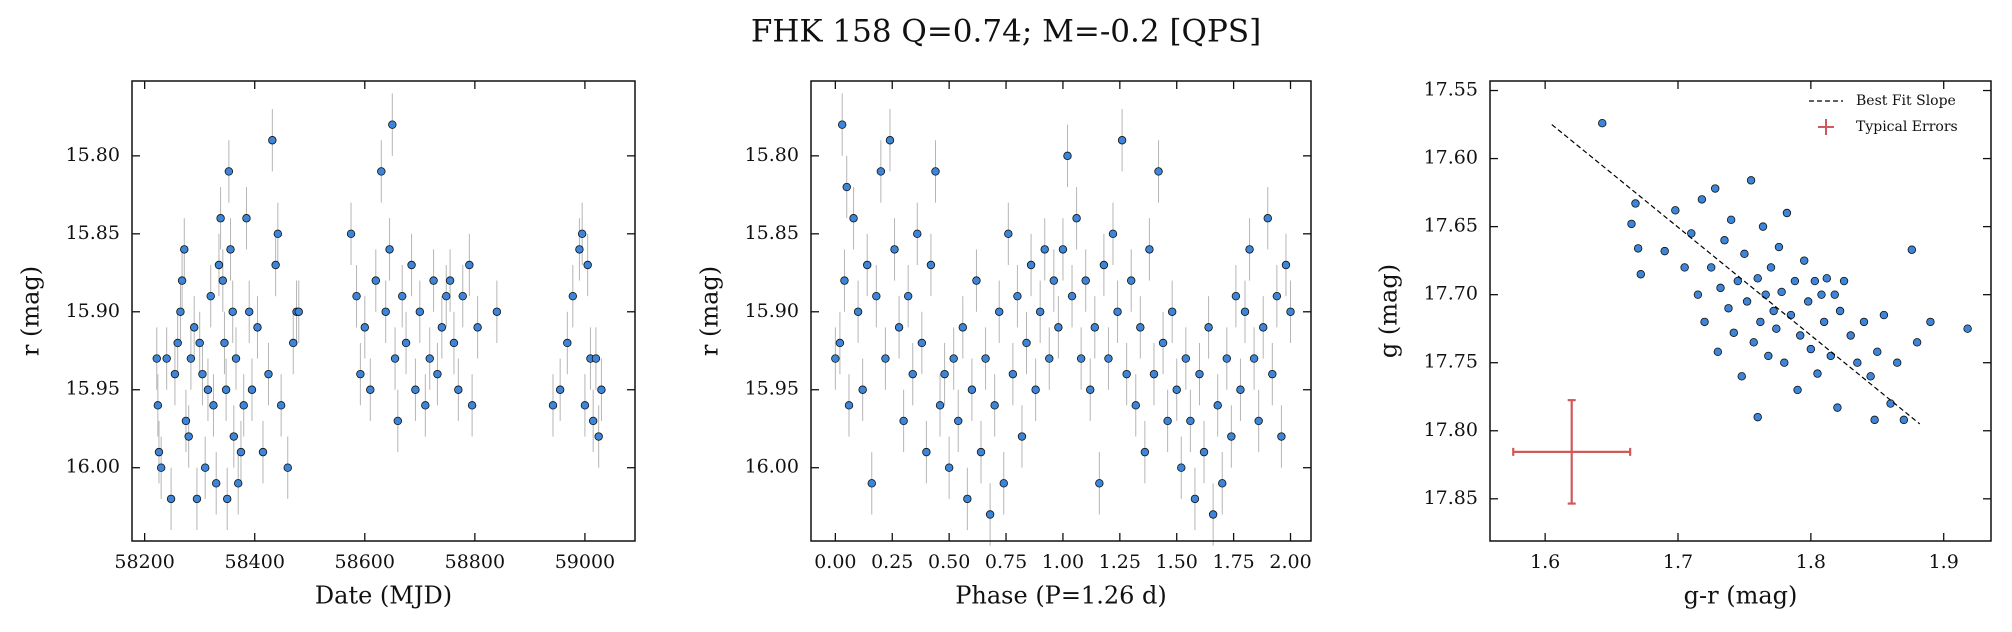  I want to click on x-axis-label: Phase (P=1.26 d), so click(1060, 596).